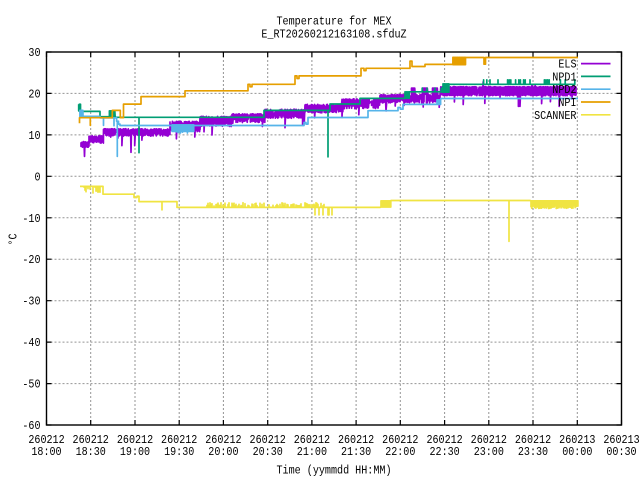 The width and height of the screenshot is (640, 480). What do you see at coordinates (621, 452) in the screenshot?
I see `svg-text: 00:30` at bounding box center [621, 452].